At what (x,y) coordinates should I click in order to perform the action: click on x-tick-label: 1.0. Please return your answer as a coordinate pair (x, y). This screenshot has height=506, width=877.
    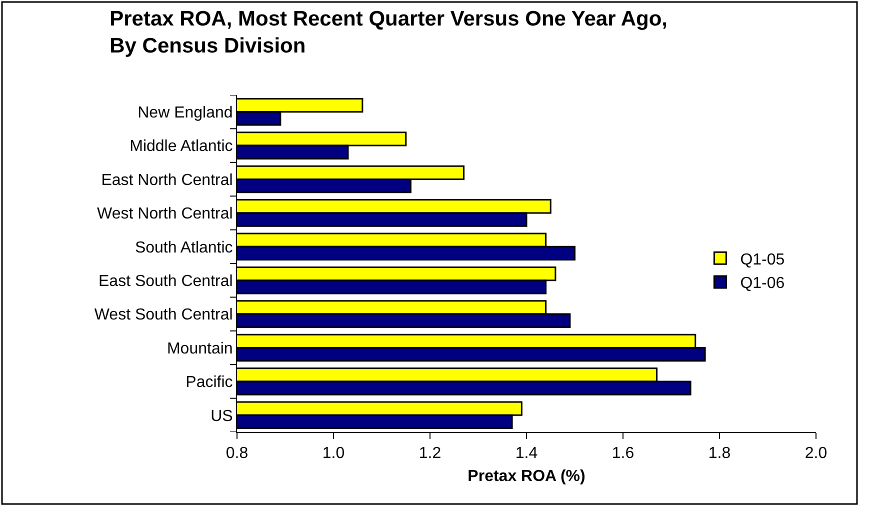
    Looking at the image, I should click on (333, 453).